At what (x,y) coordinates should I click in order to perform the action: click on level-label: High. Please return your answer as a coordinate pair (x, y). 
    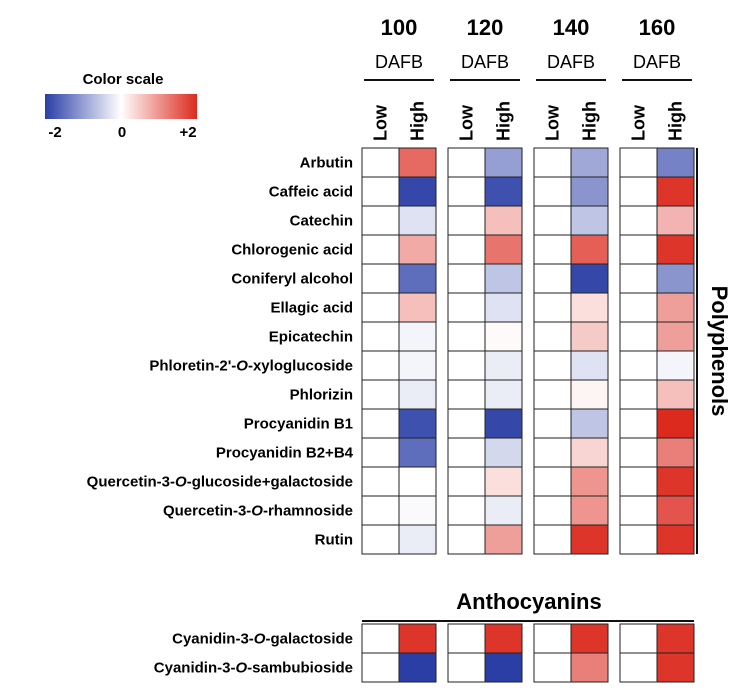
    Looking at the image, I should click on (590, 121).